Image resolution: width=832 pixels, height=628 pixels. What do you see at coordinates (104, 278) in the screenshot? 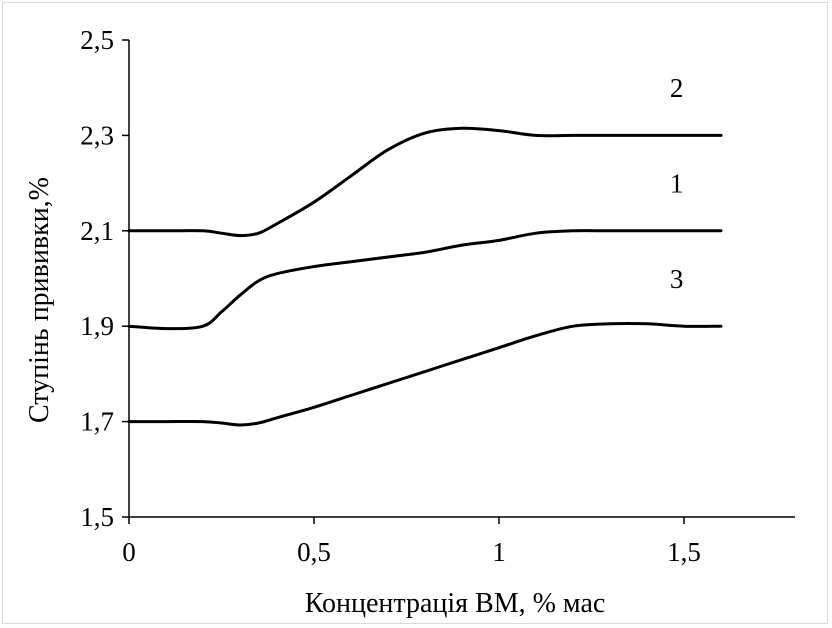
I see `y-tick-labels: 1,5 1,7 1,9 2,1 2,3 2,5` at bounding box center [104, 278].